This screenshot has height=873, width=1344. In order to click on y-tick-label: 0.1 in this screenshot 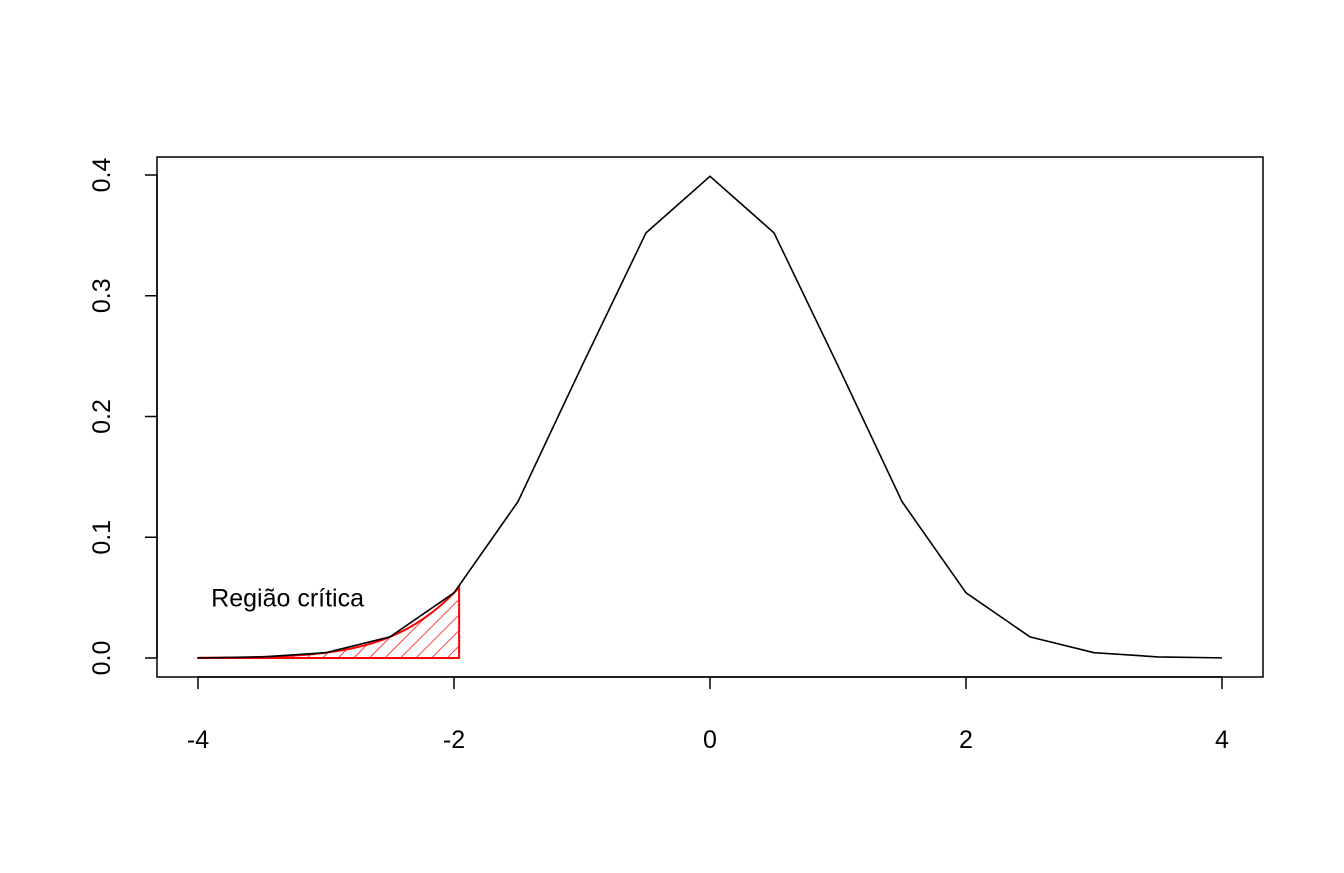, I will do `click(102, 537)`.